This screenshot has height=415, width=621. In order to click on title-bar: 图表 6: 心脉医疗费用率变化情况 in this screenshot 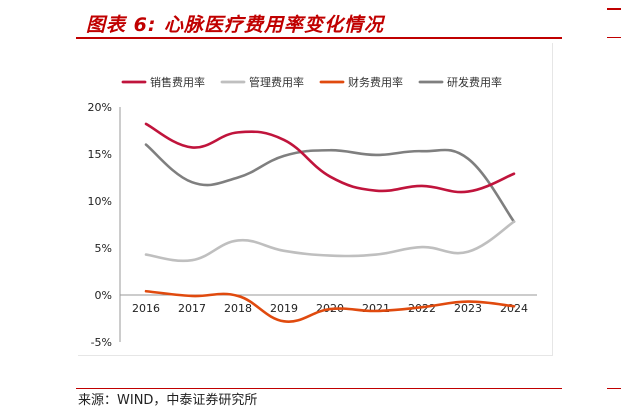, I will do `click(319, 20)`.